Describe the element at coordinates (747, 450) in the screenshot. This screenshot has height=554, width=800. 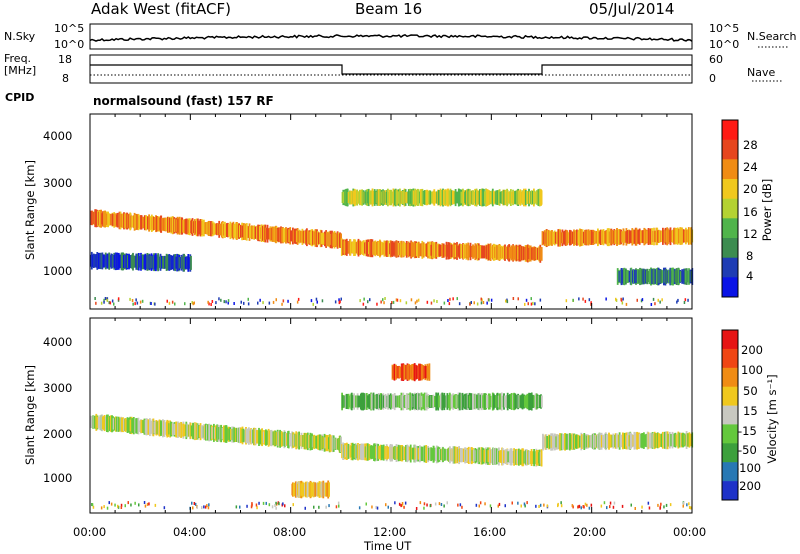
I see `vel-cbar-tick: -50` at that location.